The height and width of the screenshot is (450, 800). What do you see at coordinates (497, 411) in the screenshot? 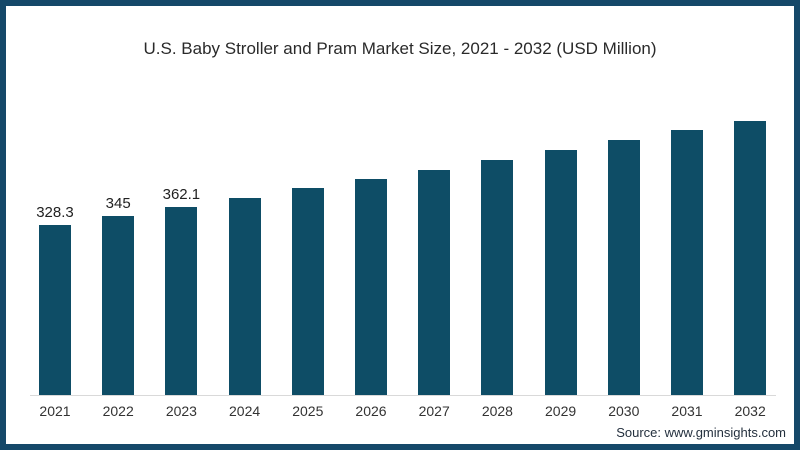
I see `x-axis-label-2028: 2028` at bounding box center [497, 411].